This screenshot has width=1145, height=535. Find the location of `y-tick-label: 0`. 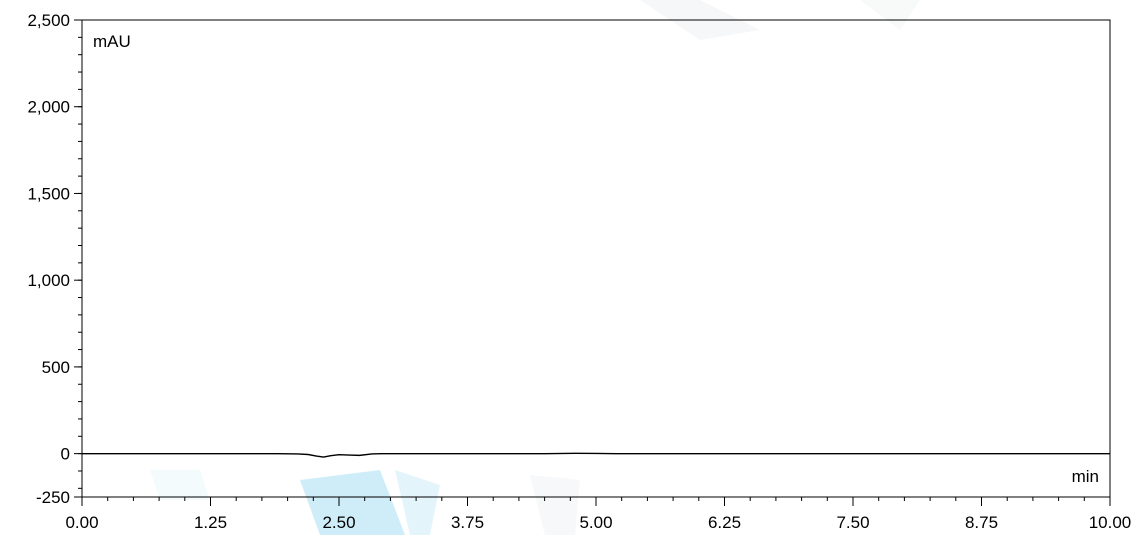

y-tick-label: 0 is located at coordinates (65, 454).